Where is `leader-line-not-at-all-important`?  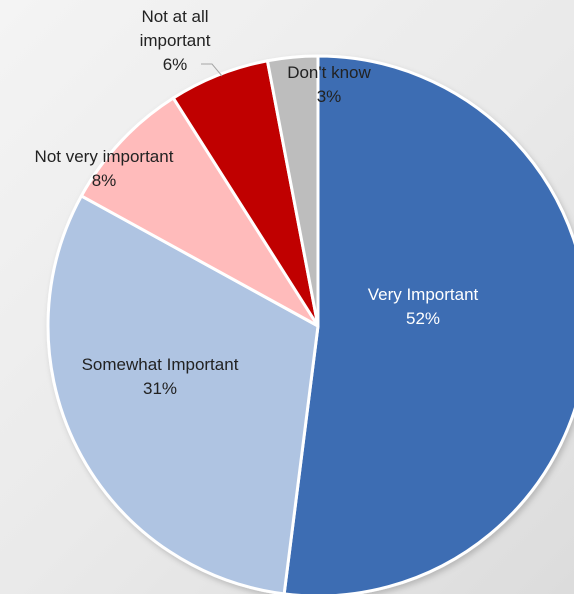 leader-line-not-at-all-important is located at coordinates (212, 70).